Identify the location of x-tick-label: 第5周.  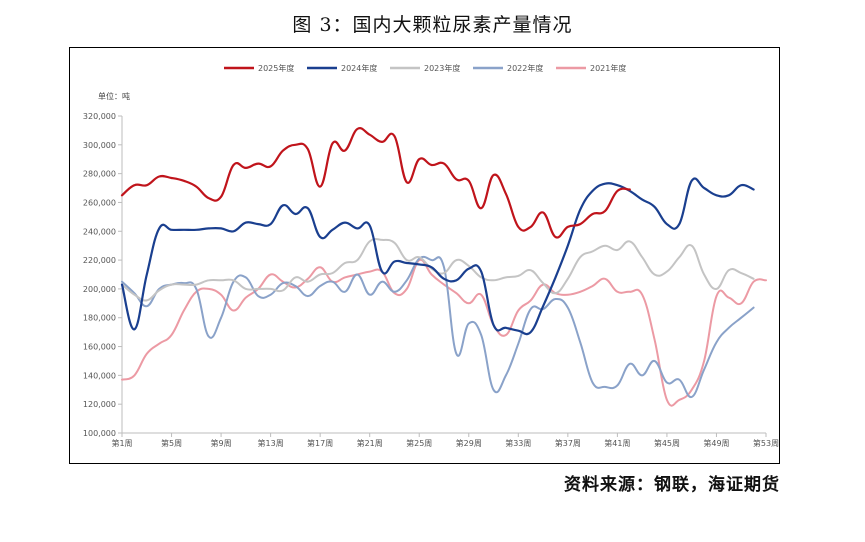
(171, 443).